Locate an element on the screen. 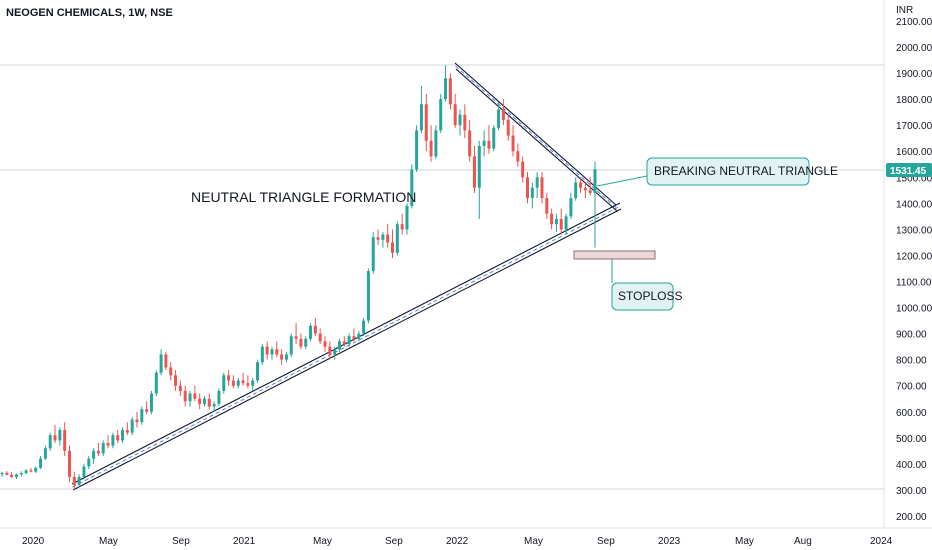 This screenshot has height=550, width=932. stoploss-callout-box is located at coordinates (642, 296).